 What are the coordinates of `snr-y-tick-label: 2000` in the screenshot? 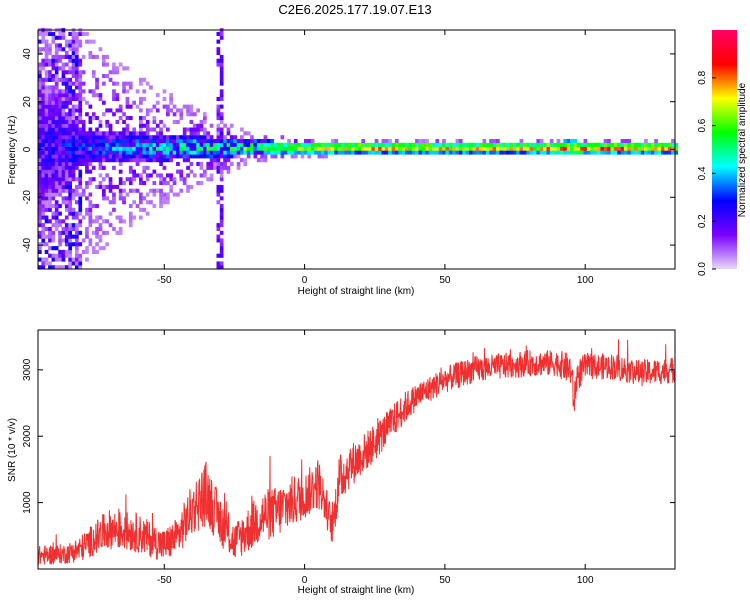 It's located at (27, 436).